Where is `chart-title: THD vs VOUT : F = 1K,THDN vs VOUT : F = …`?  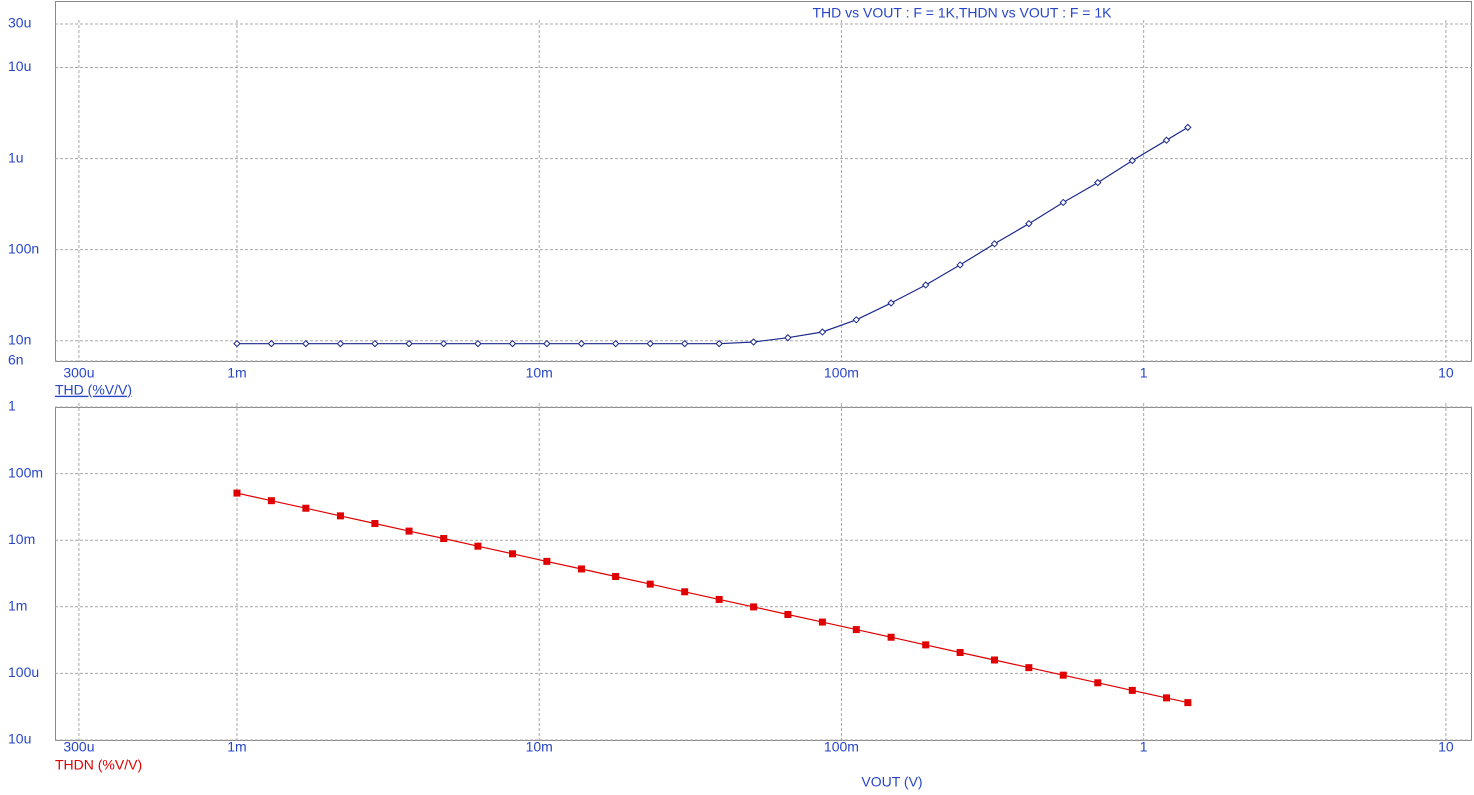 chart-title: THD vs VOUT : F = 1K,THDN vs VOUT : F = … is located at coordinates (963, 13).